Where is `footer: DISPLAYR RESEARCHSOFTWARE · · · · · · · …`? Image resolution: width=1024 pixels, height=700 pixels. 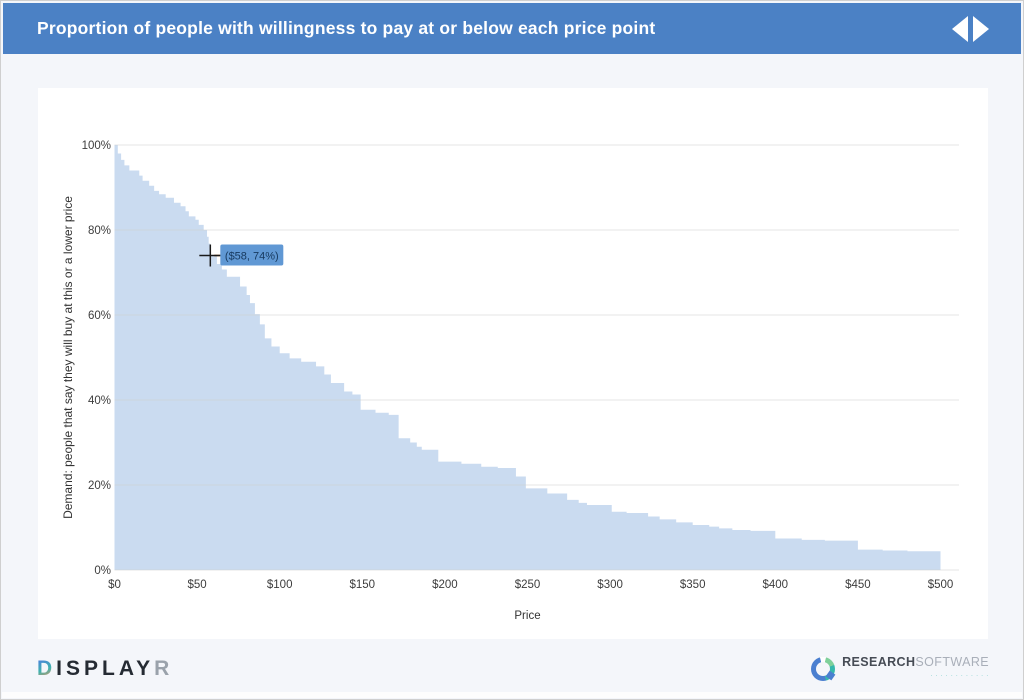 footer: DISPLAYR RESEARCHSOFTWARE · · · · · · · … is located at coordinates (512, 668).